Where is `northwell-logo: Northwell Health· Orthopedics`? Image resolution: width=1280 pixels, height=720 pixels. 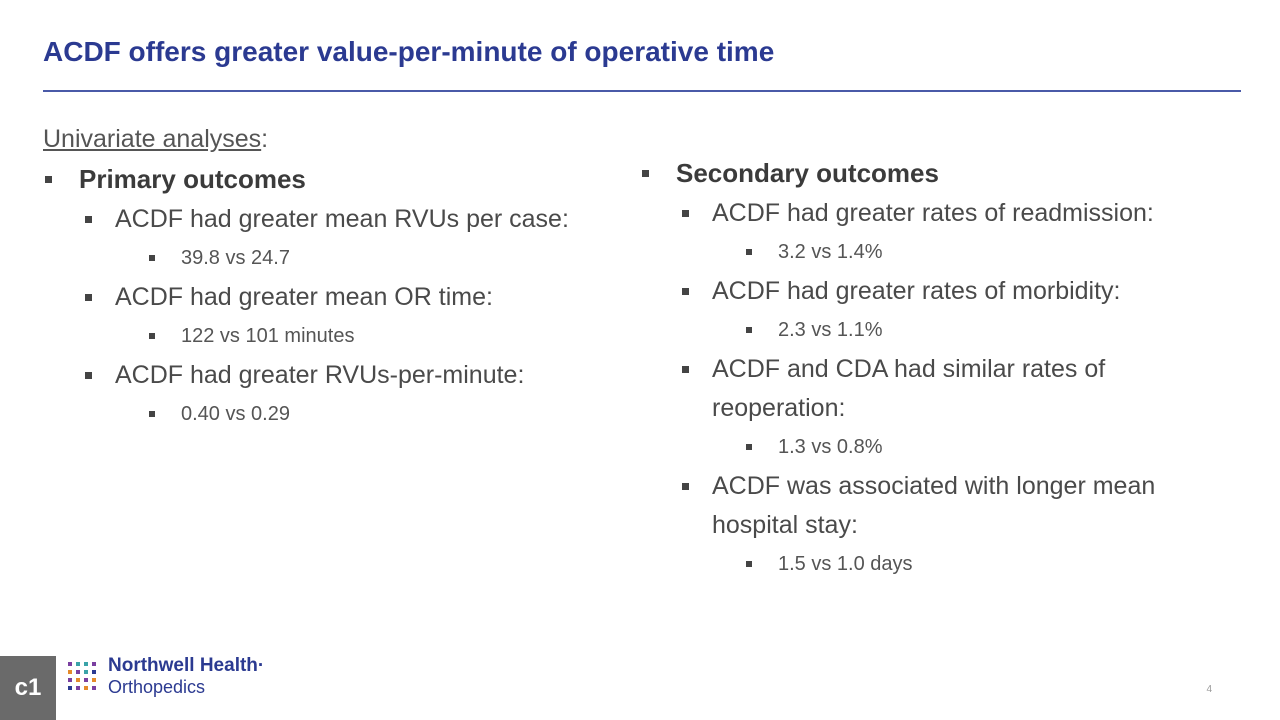
northwell-logo: Northwell Health· Orthopedics is located at coordinates (186, 676).